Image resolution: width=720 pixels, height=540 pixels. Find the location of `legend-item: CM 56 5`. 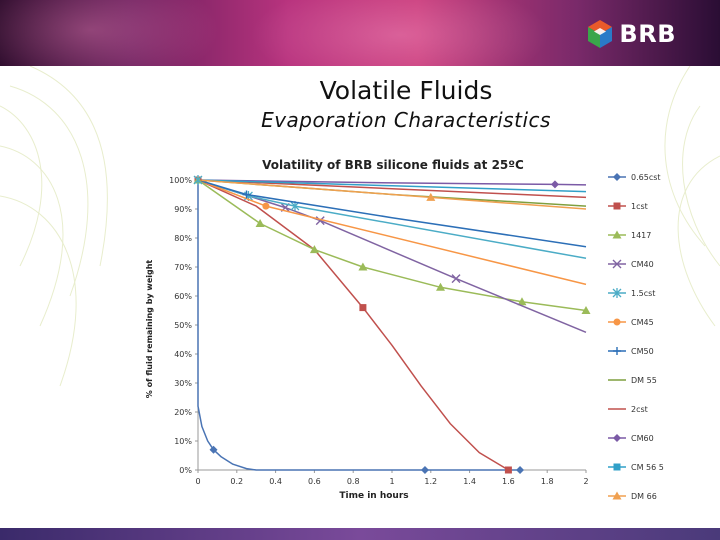

legend-item: CM 56 5 is located at coordinates (636, 467).